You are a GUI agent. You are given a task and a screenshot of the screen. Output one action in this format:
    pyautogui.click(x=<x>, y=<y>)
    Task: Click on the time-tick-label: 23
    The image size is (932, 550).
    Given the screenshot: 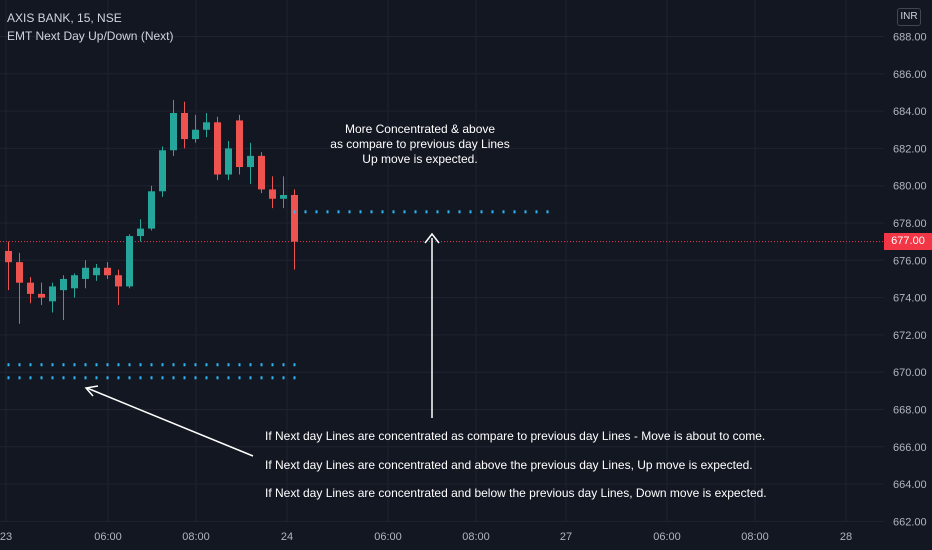 What is the action you would take?
    pyautogui.click(x=6, y=537)
    